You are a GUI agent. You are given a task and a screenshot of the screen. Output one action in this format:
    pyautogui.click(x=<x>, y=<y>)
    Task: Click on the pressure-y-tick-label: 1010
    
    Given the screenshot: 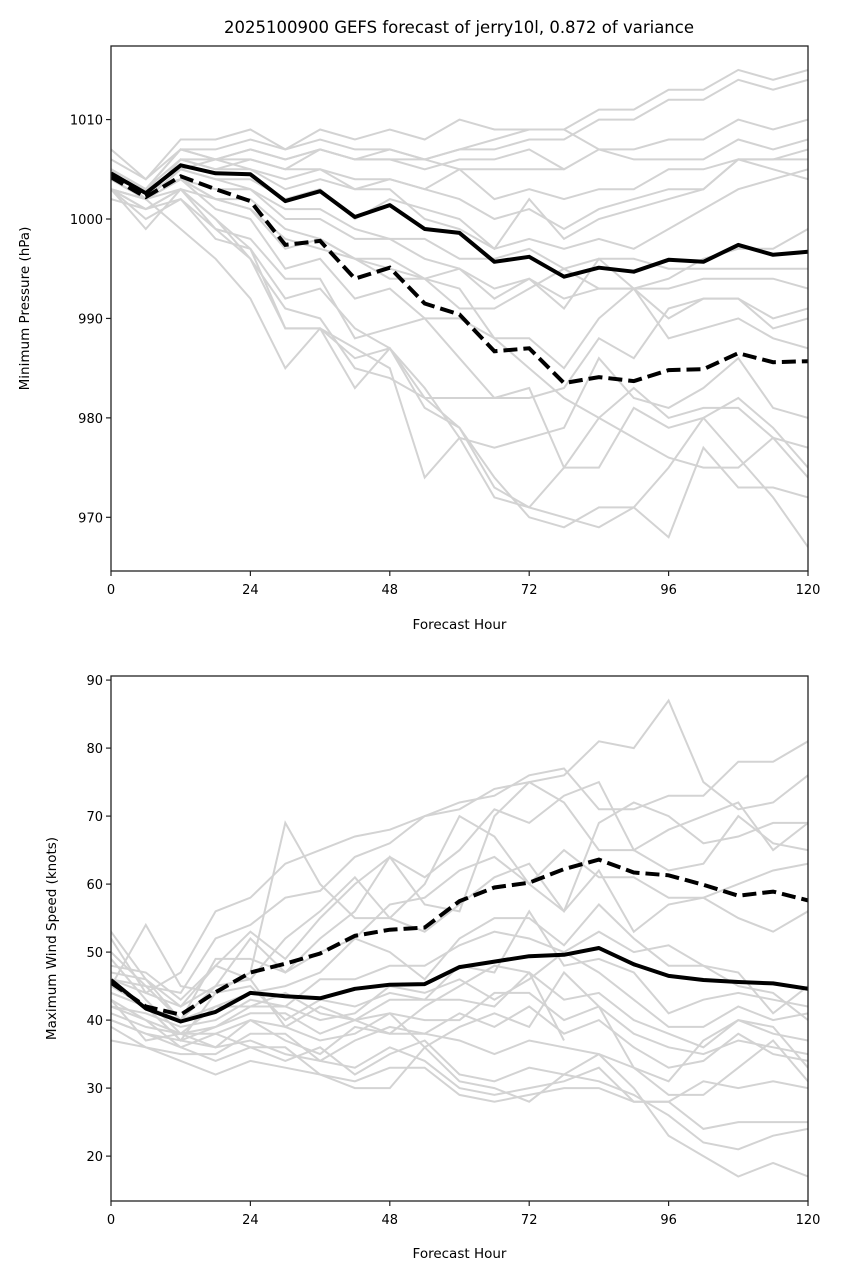 What is the action you would take?
    pyautogui.click(x=86, y=121)
    